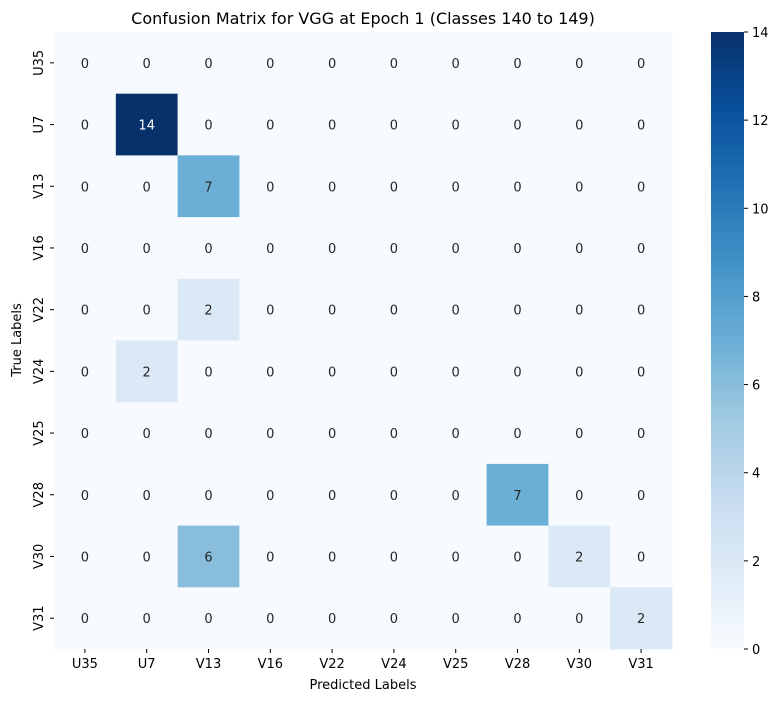 This screenshot has width=780, height=701. What do you see at coordinates (760, 121) in the screenshot?
I see `colorbar-tick-label: 12` at bounding box center [760, 121].